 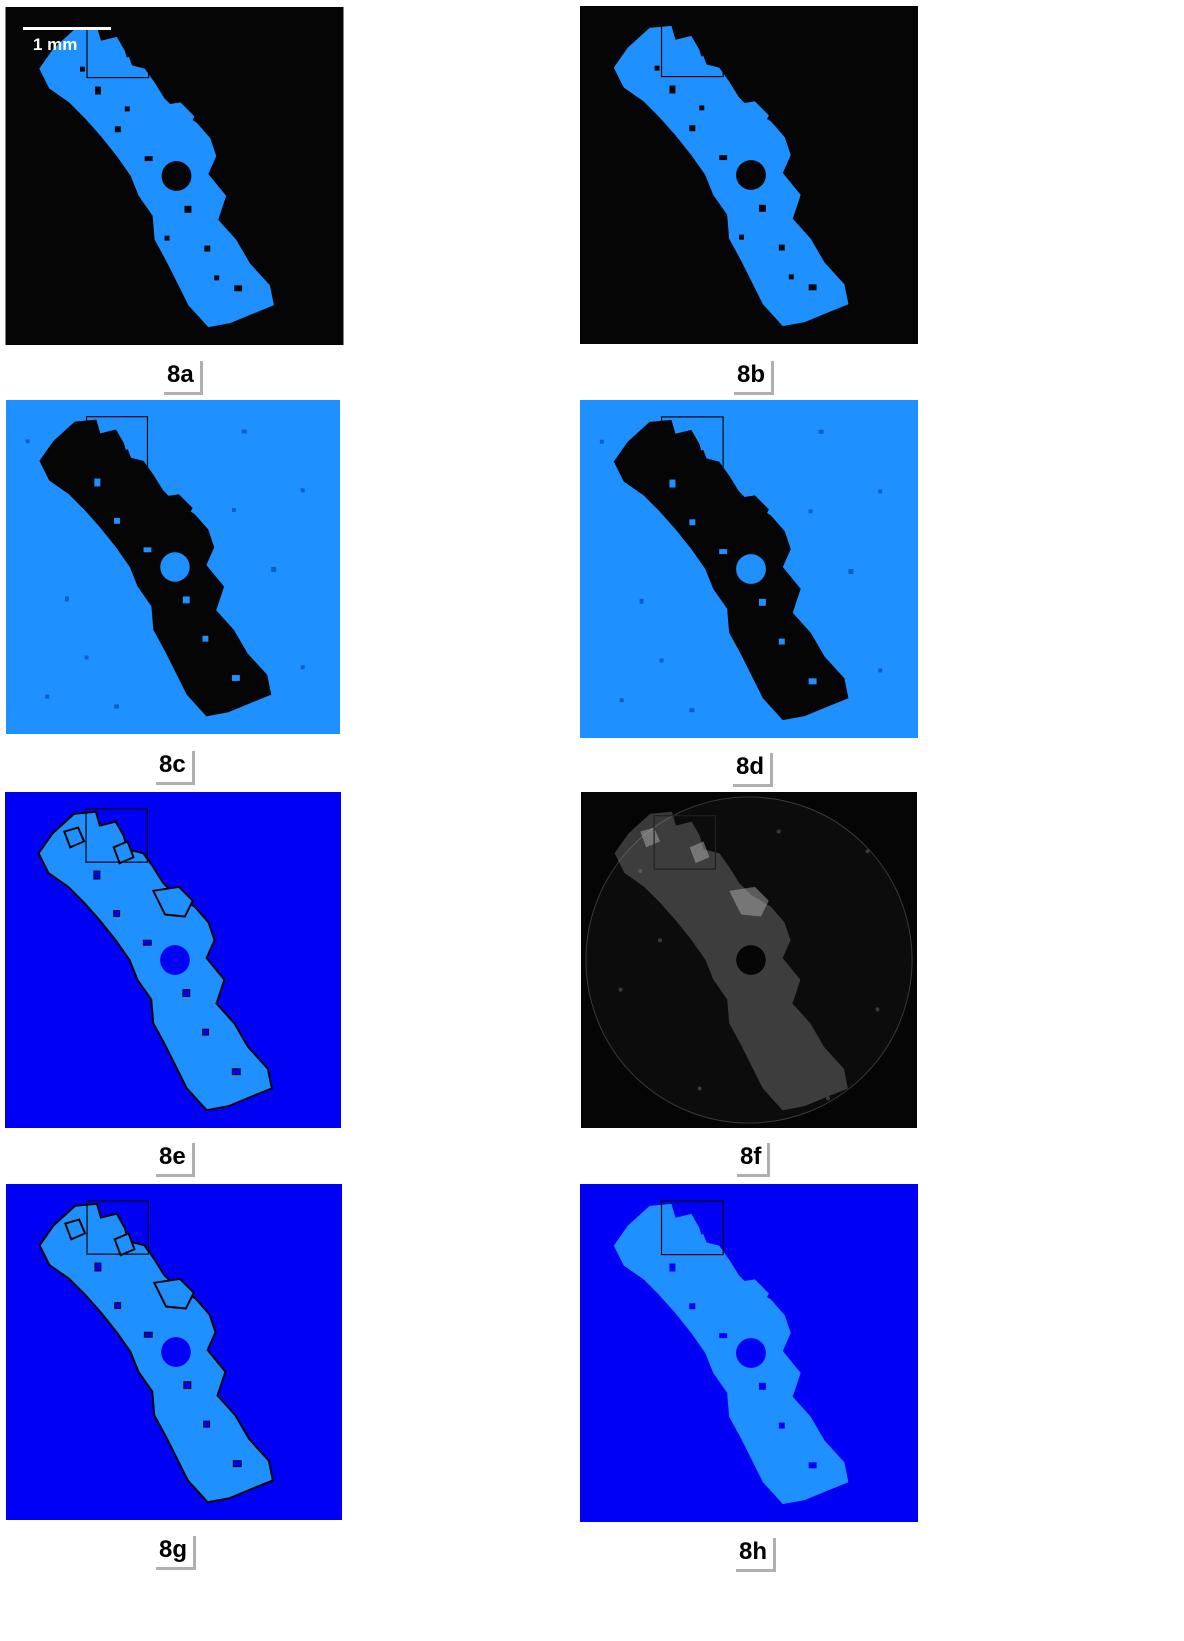 What do you see at coordinates (173, 1550) in the screenshot?
I see `panel-8g-caption: 8g` at bounding box center [173, 1550].